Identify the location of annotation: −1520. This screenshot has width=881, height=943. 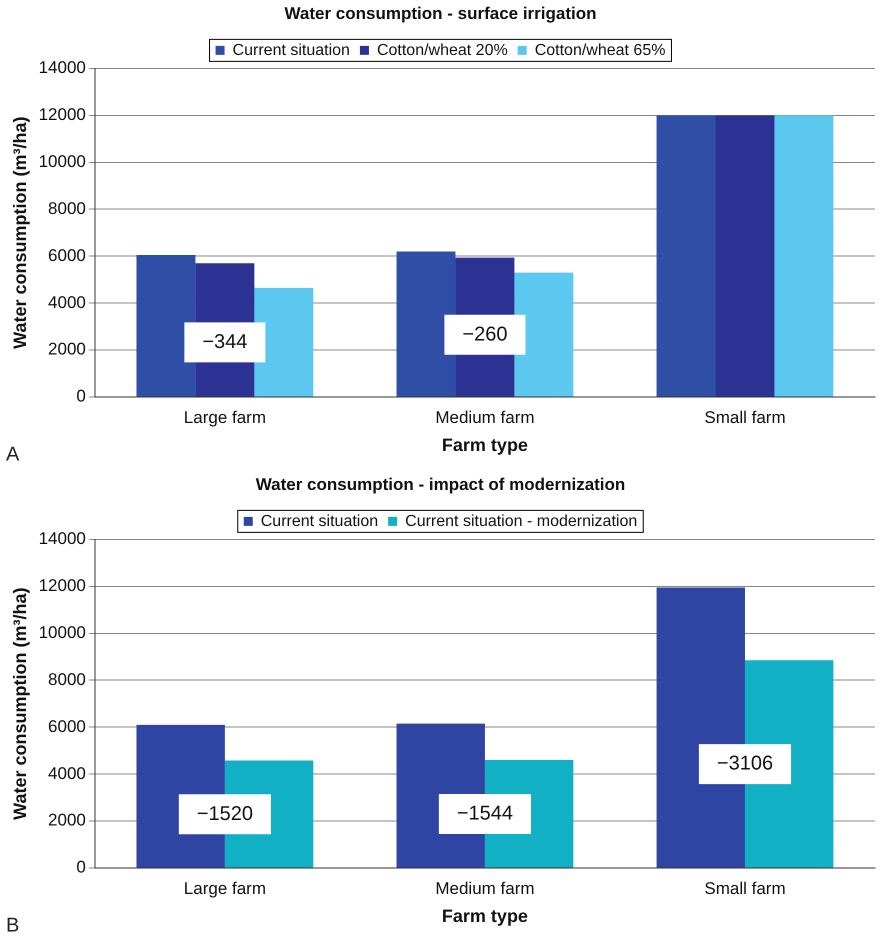
(224, 813).